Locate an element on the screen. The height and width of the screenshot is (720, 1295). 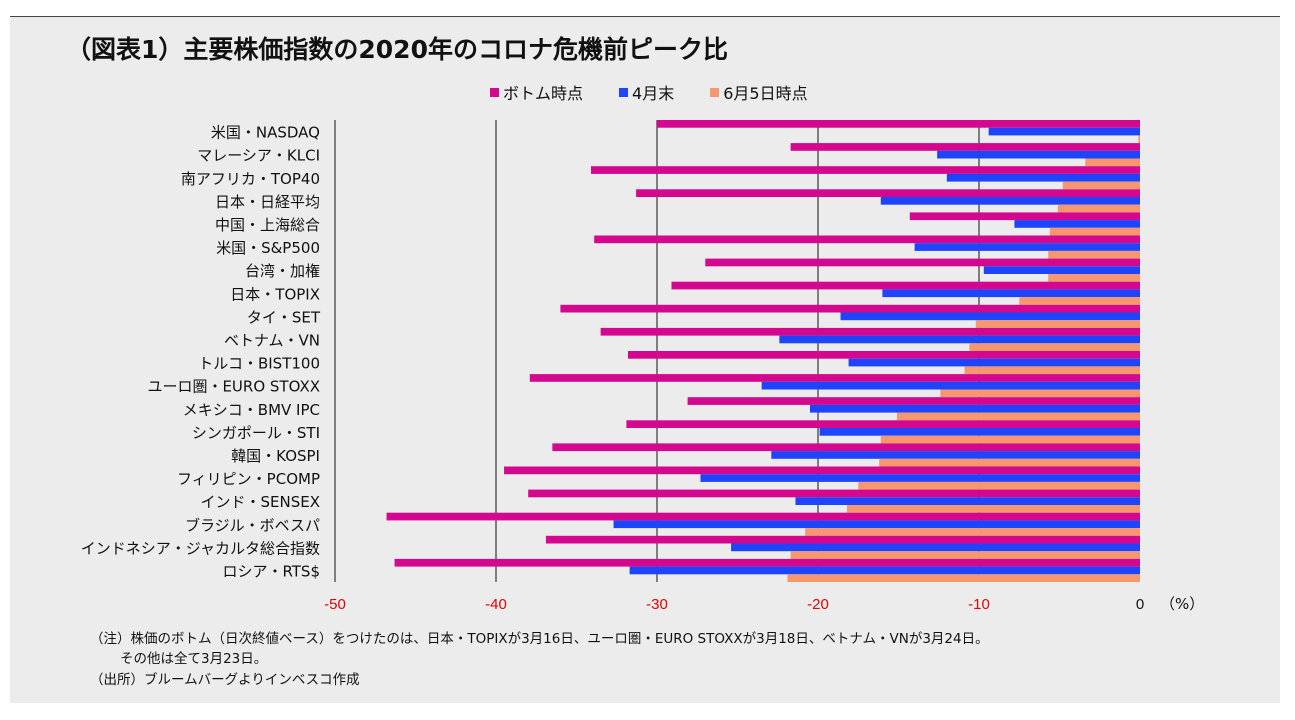
x-tick-label: -10 is located at coordinates (979, 604).